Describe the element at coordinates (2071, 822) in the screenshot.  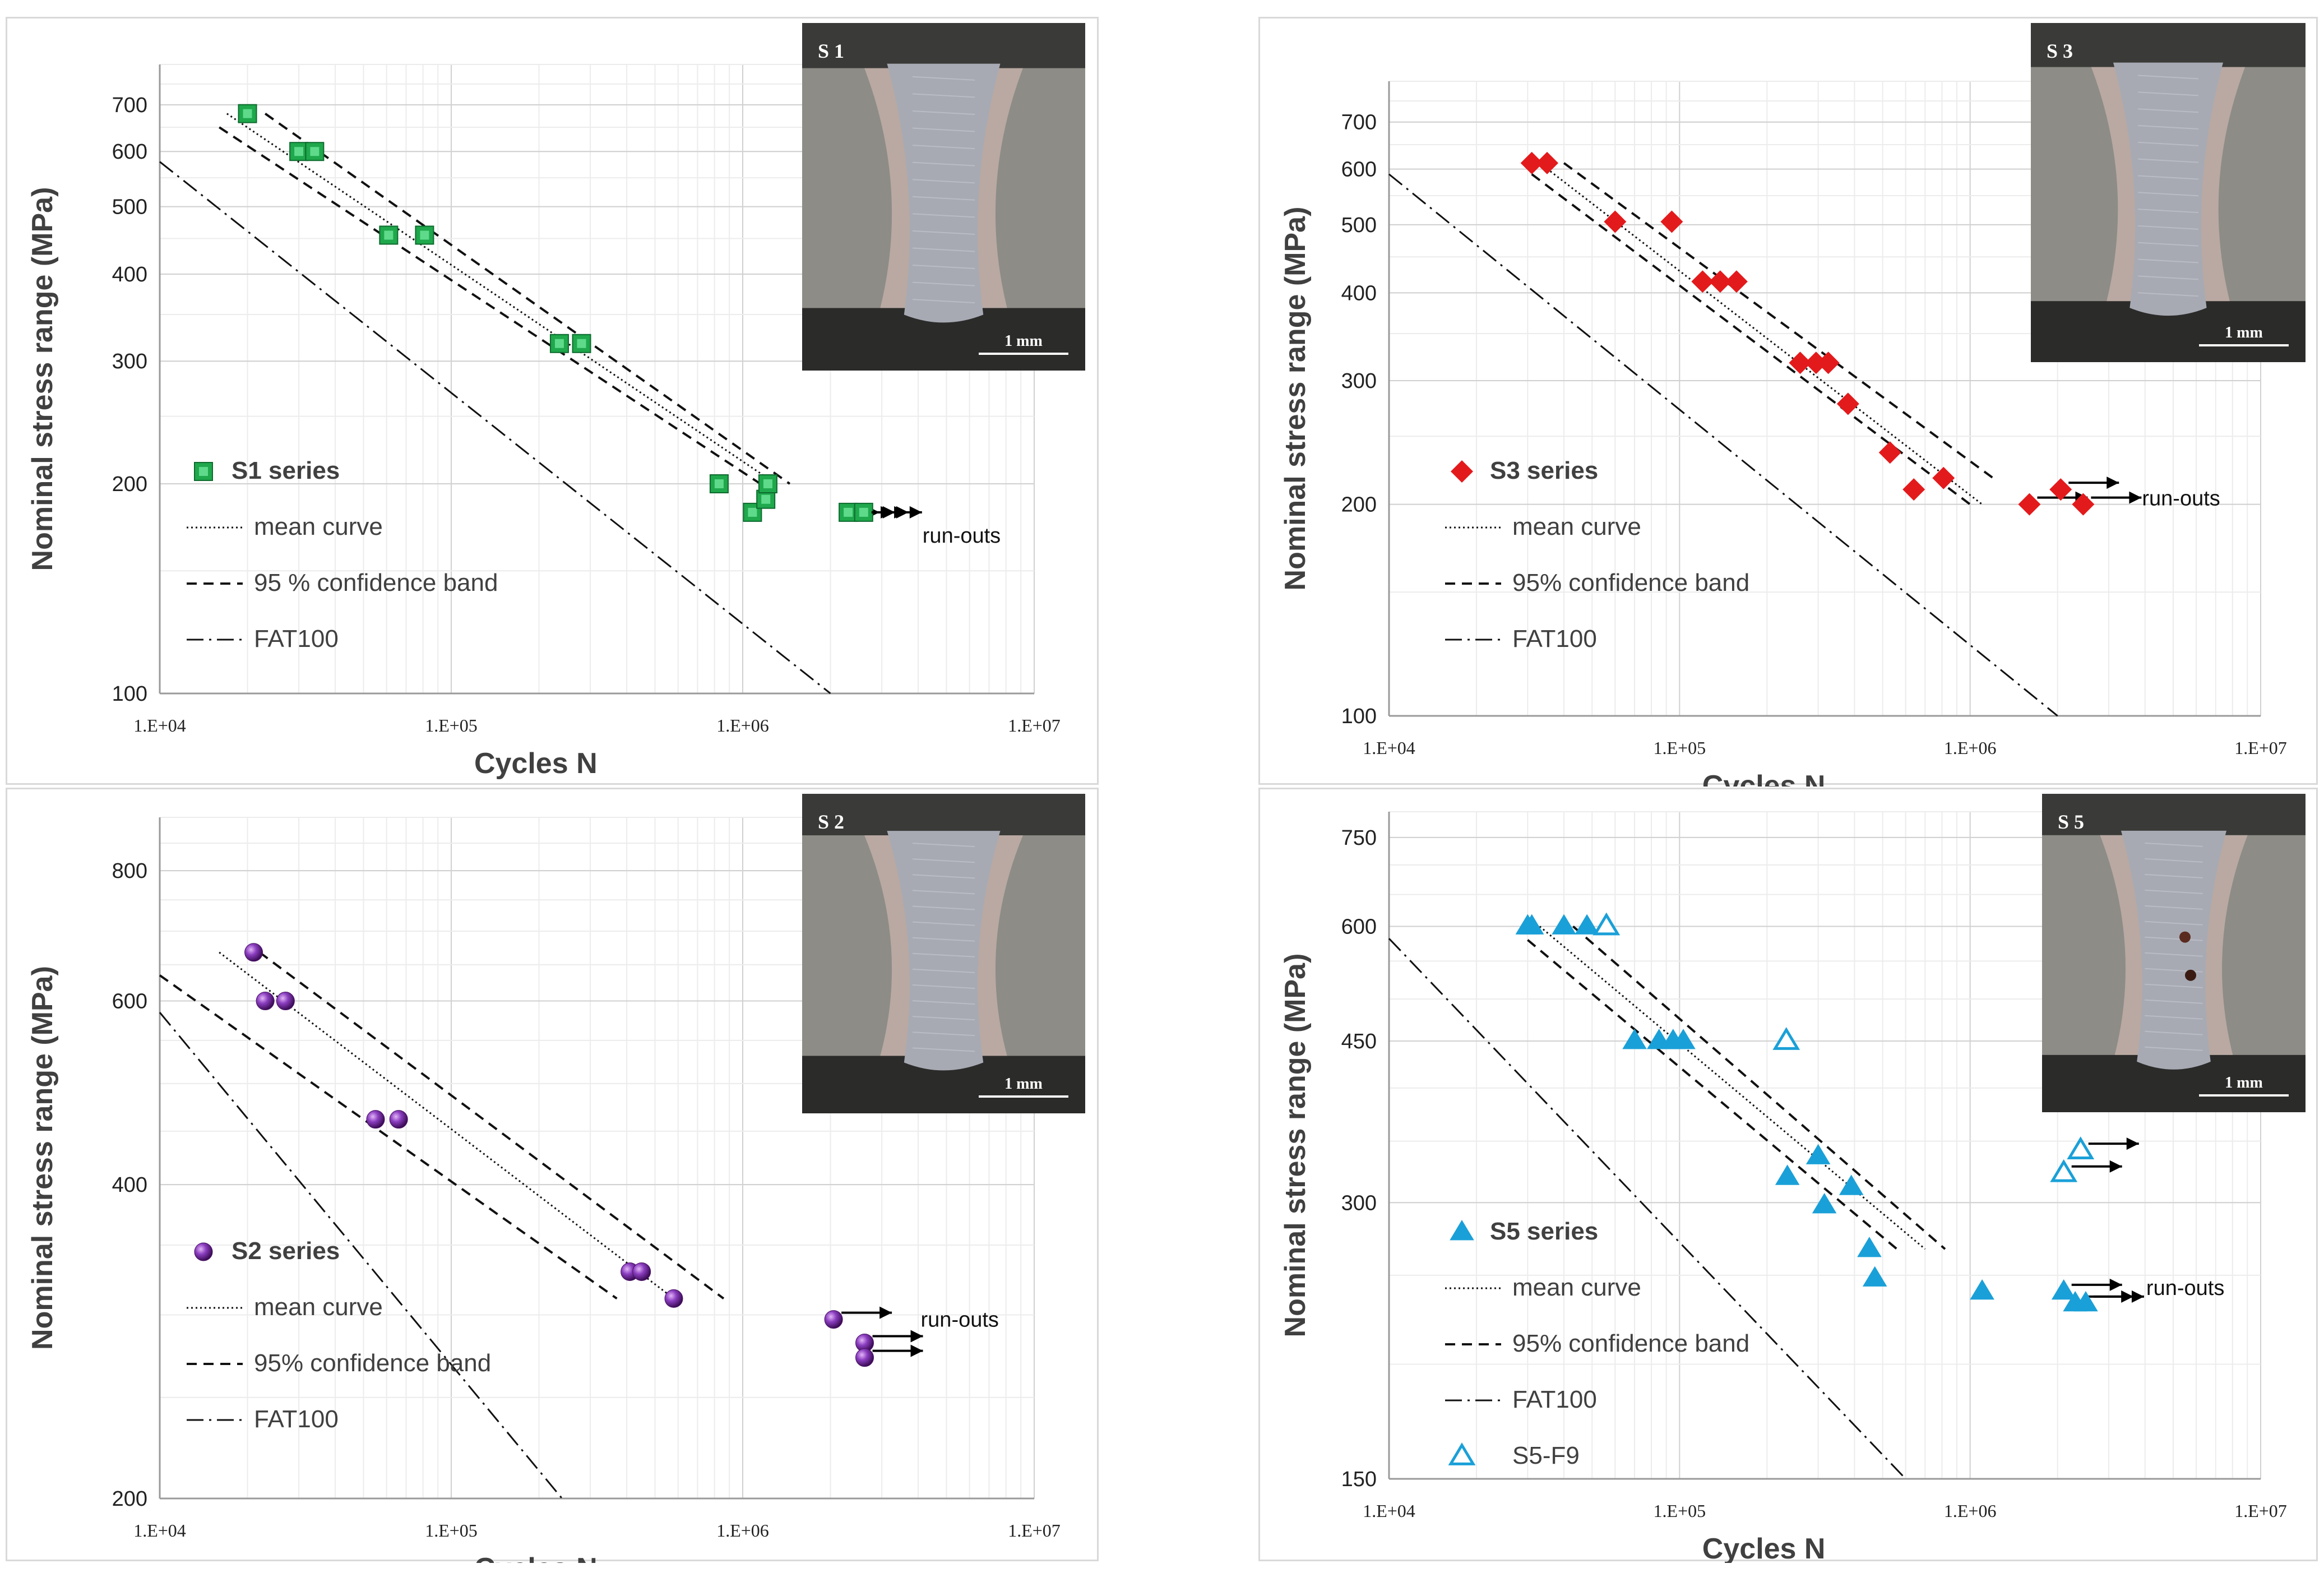
I see `inset-label: S 5` at that location.